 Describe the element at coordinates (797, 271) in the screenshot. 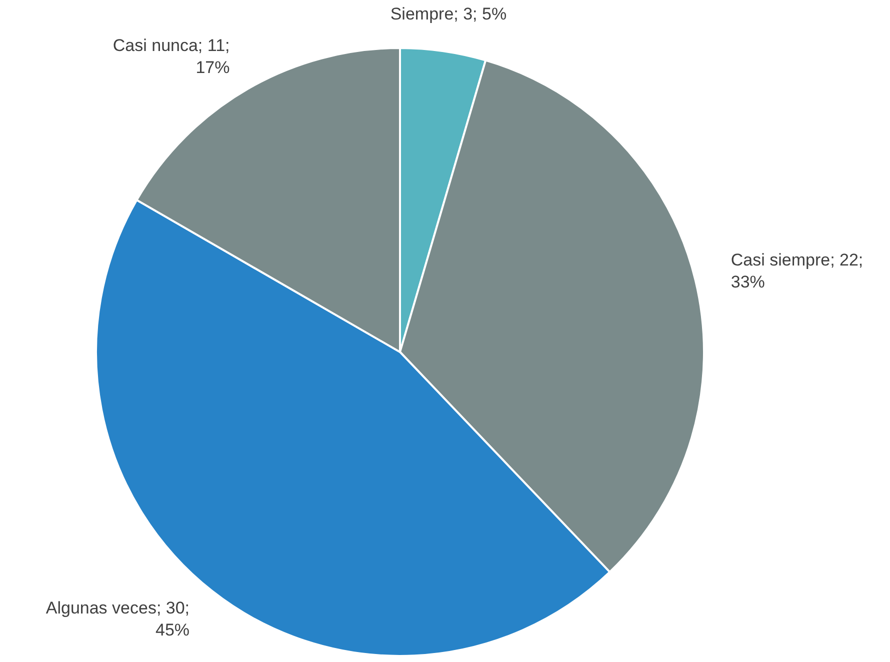

I see `slice-label: Casi siempre; 22; 33%` at that location.